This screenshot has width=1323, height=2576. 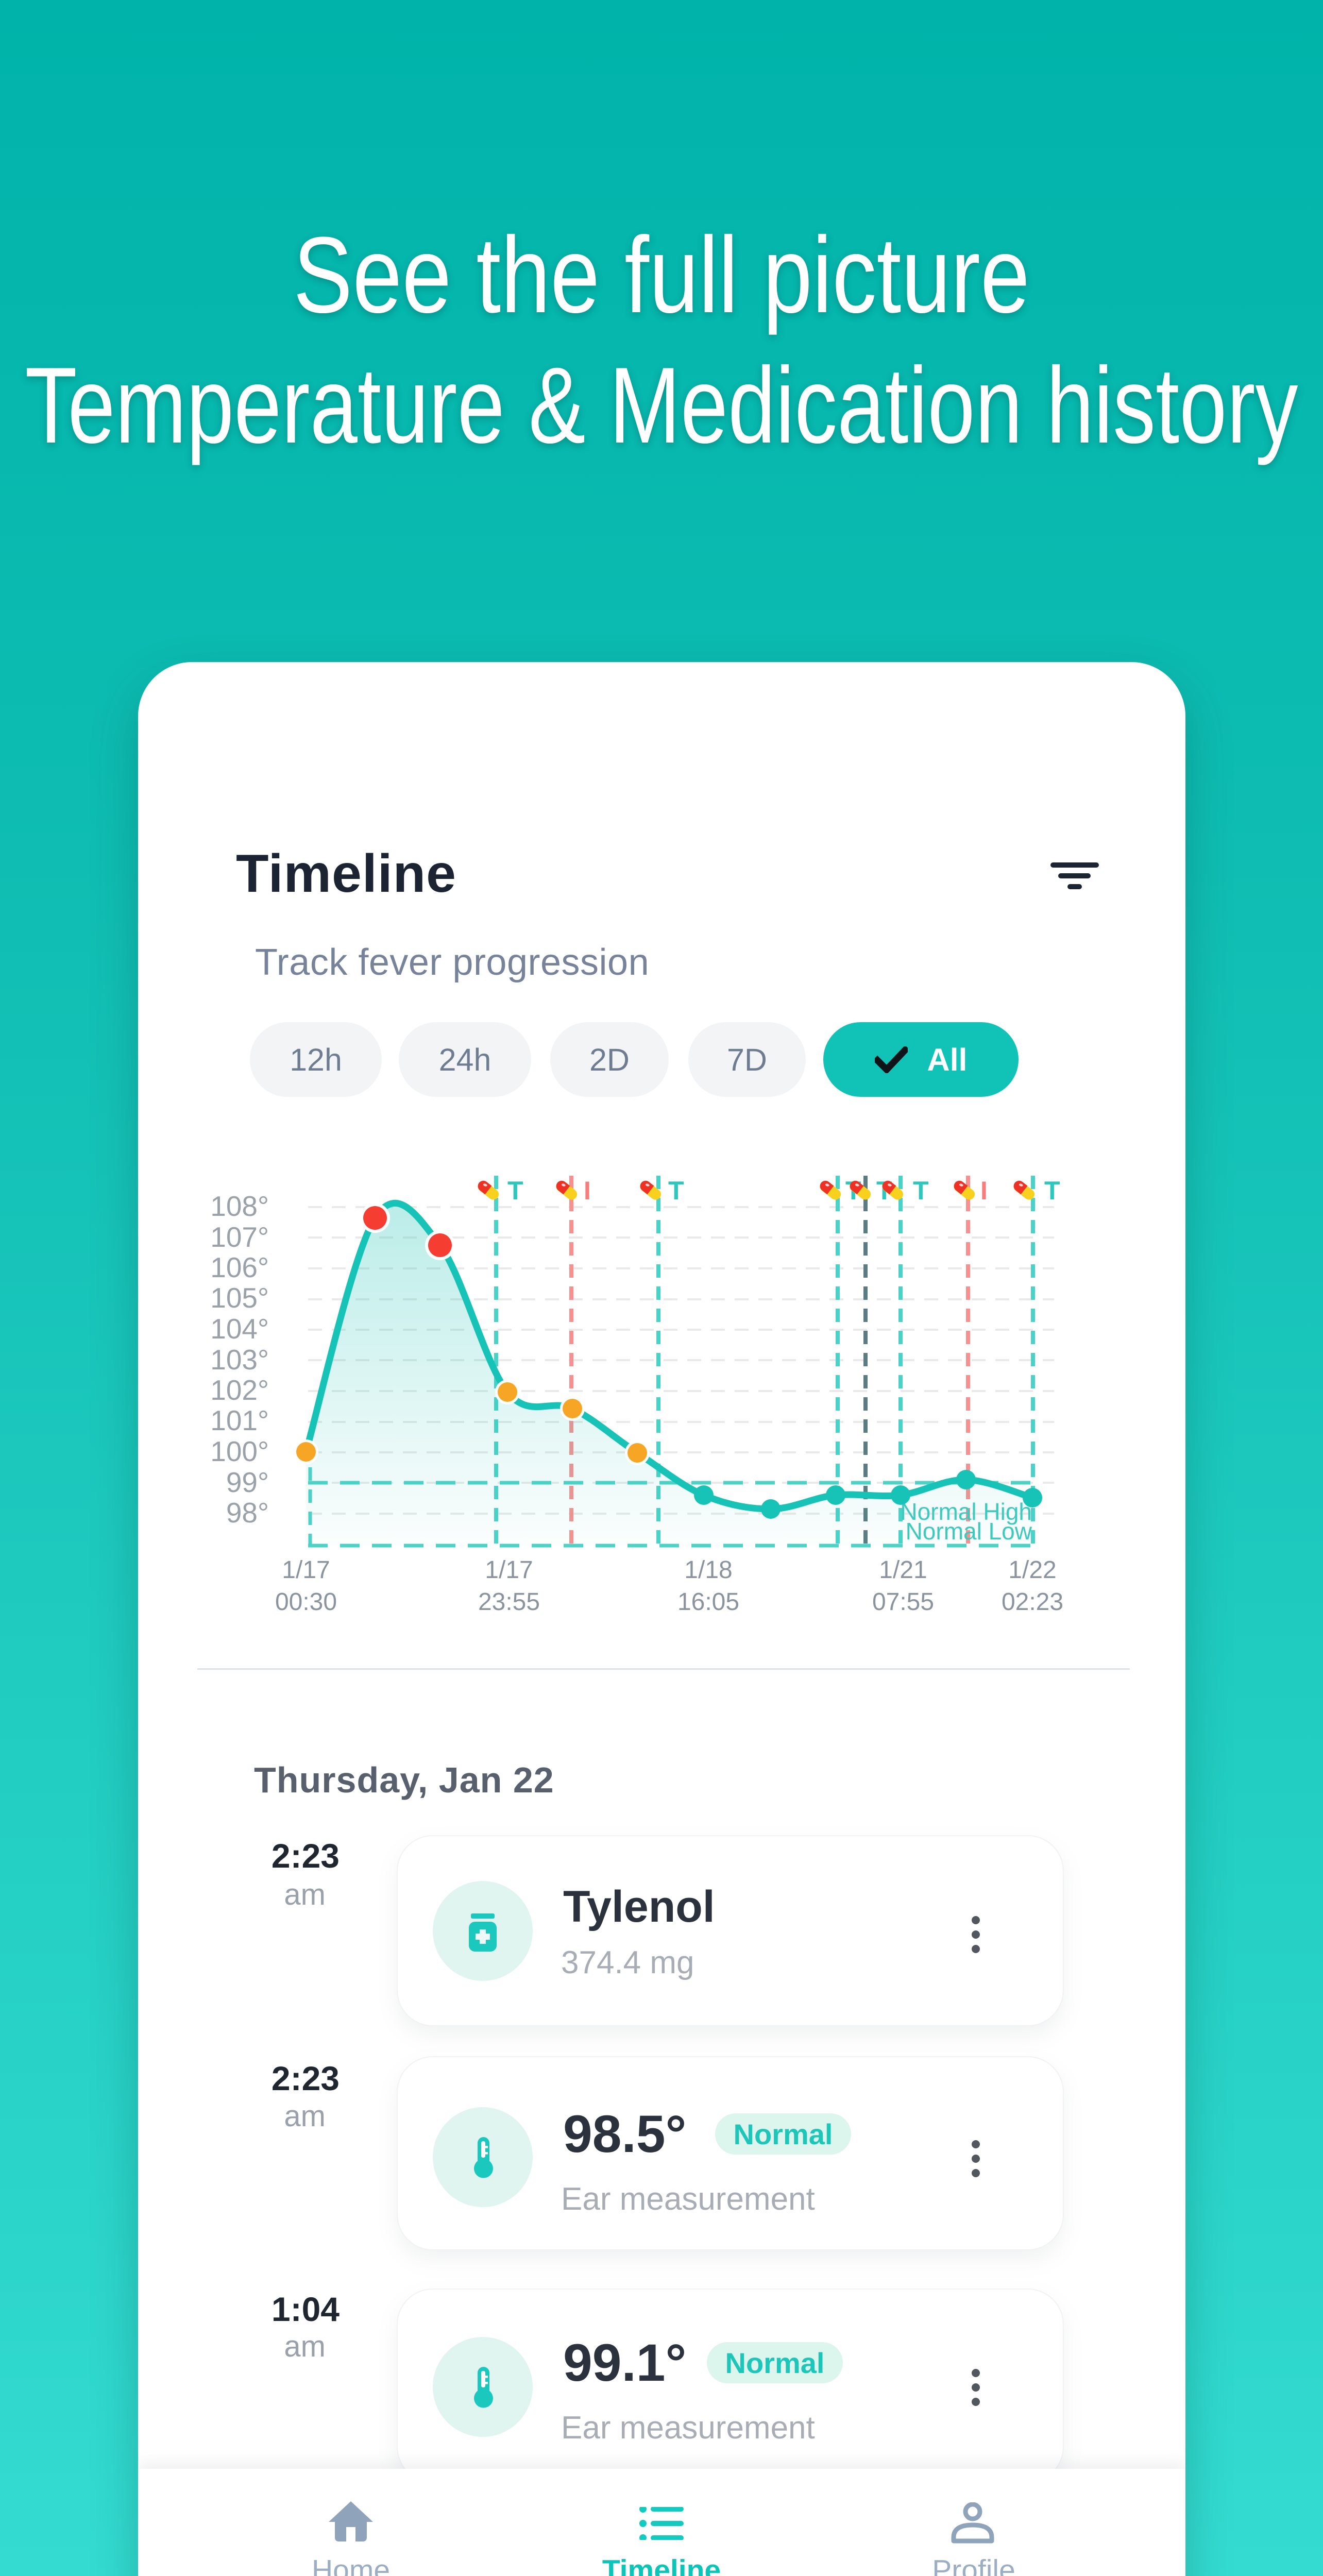 I want to click on svg-text: 101°, so click(x=240, y=1420).